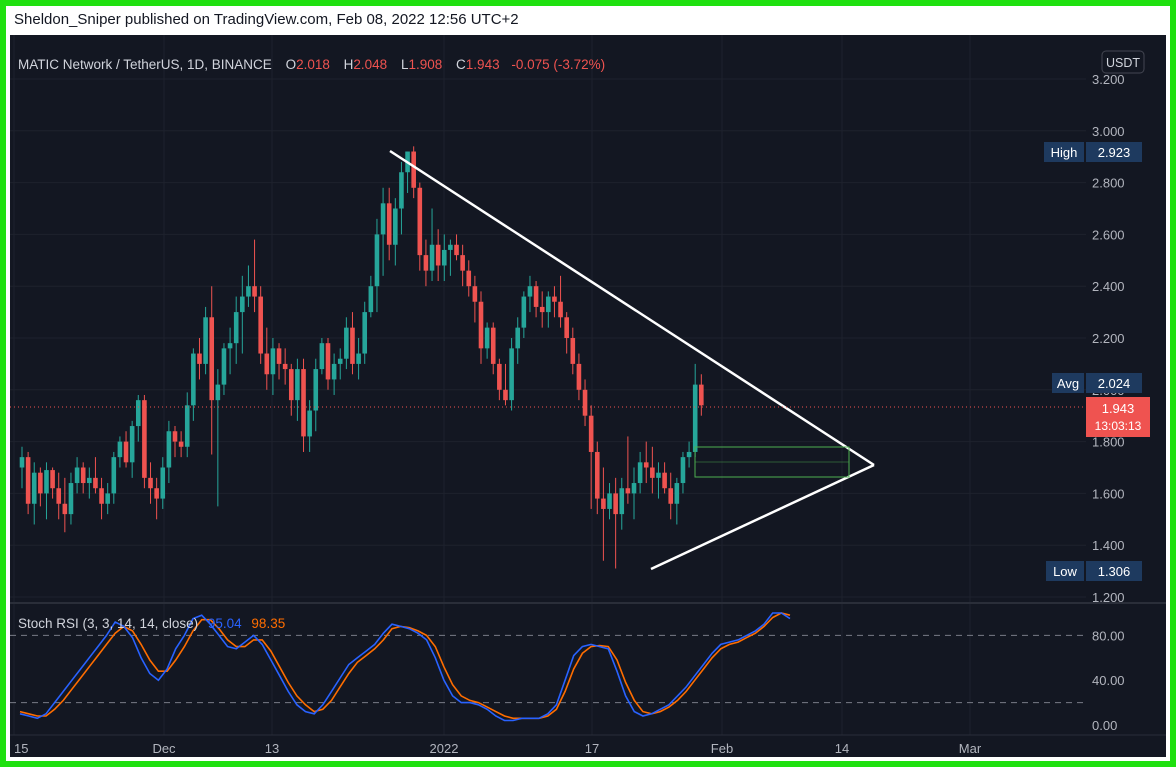 The width and height of the screenshot is (1176, 767). I want to click on legend-o-value: 2.018, so click(313, 64).